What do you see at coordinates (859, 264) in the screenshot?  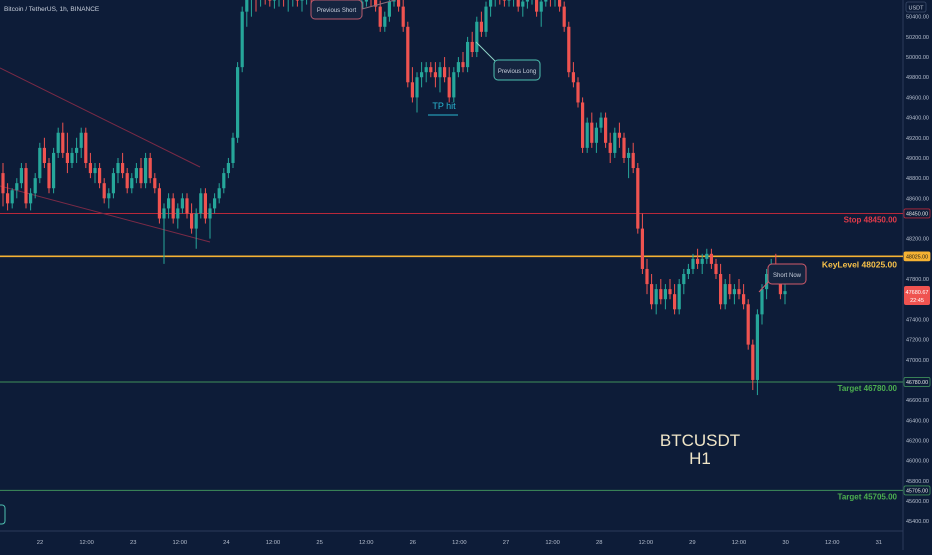 I see `key-level-label: KeyLevel 48025.00` at bounding box center [859, 264].